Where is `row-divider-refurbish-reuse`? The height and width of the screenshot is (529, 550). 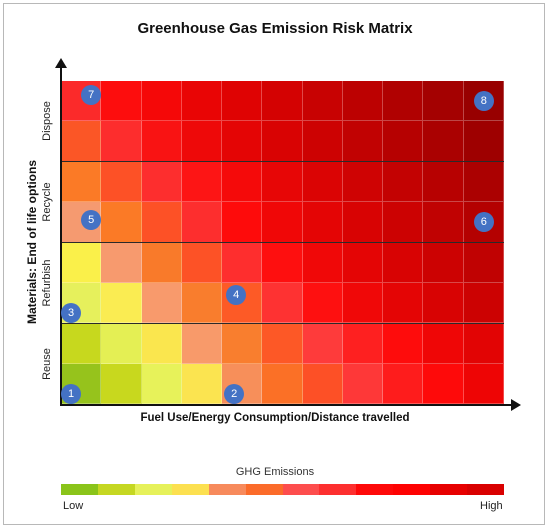 row-divider-refurbish-reuse is located at coordinates (282, 323).